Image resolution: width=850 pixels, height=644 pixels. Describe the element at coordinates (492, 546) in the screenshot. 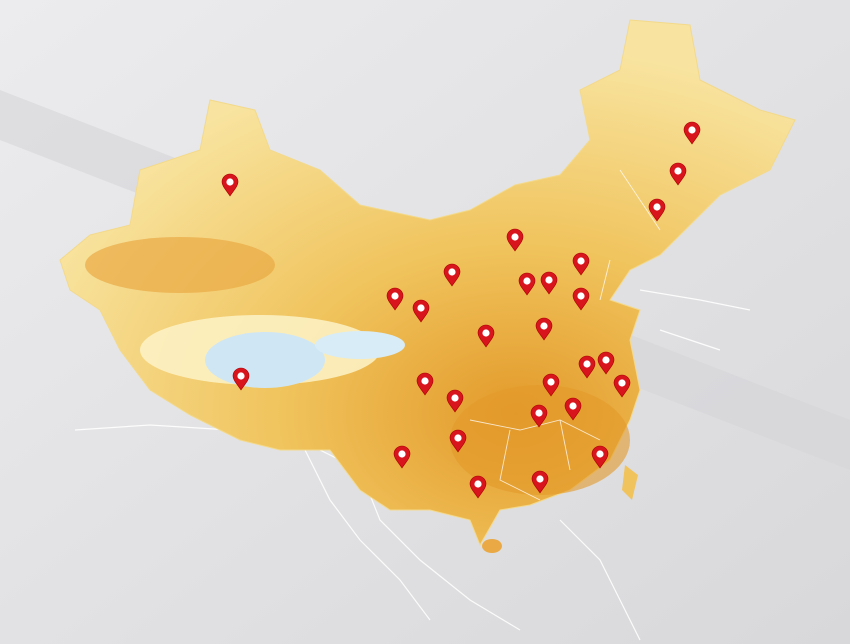

I see `hainan` at that location.